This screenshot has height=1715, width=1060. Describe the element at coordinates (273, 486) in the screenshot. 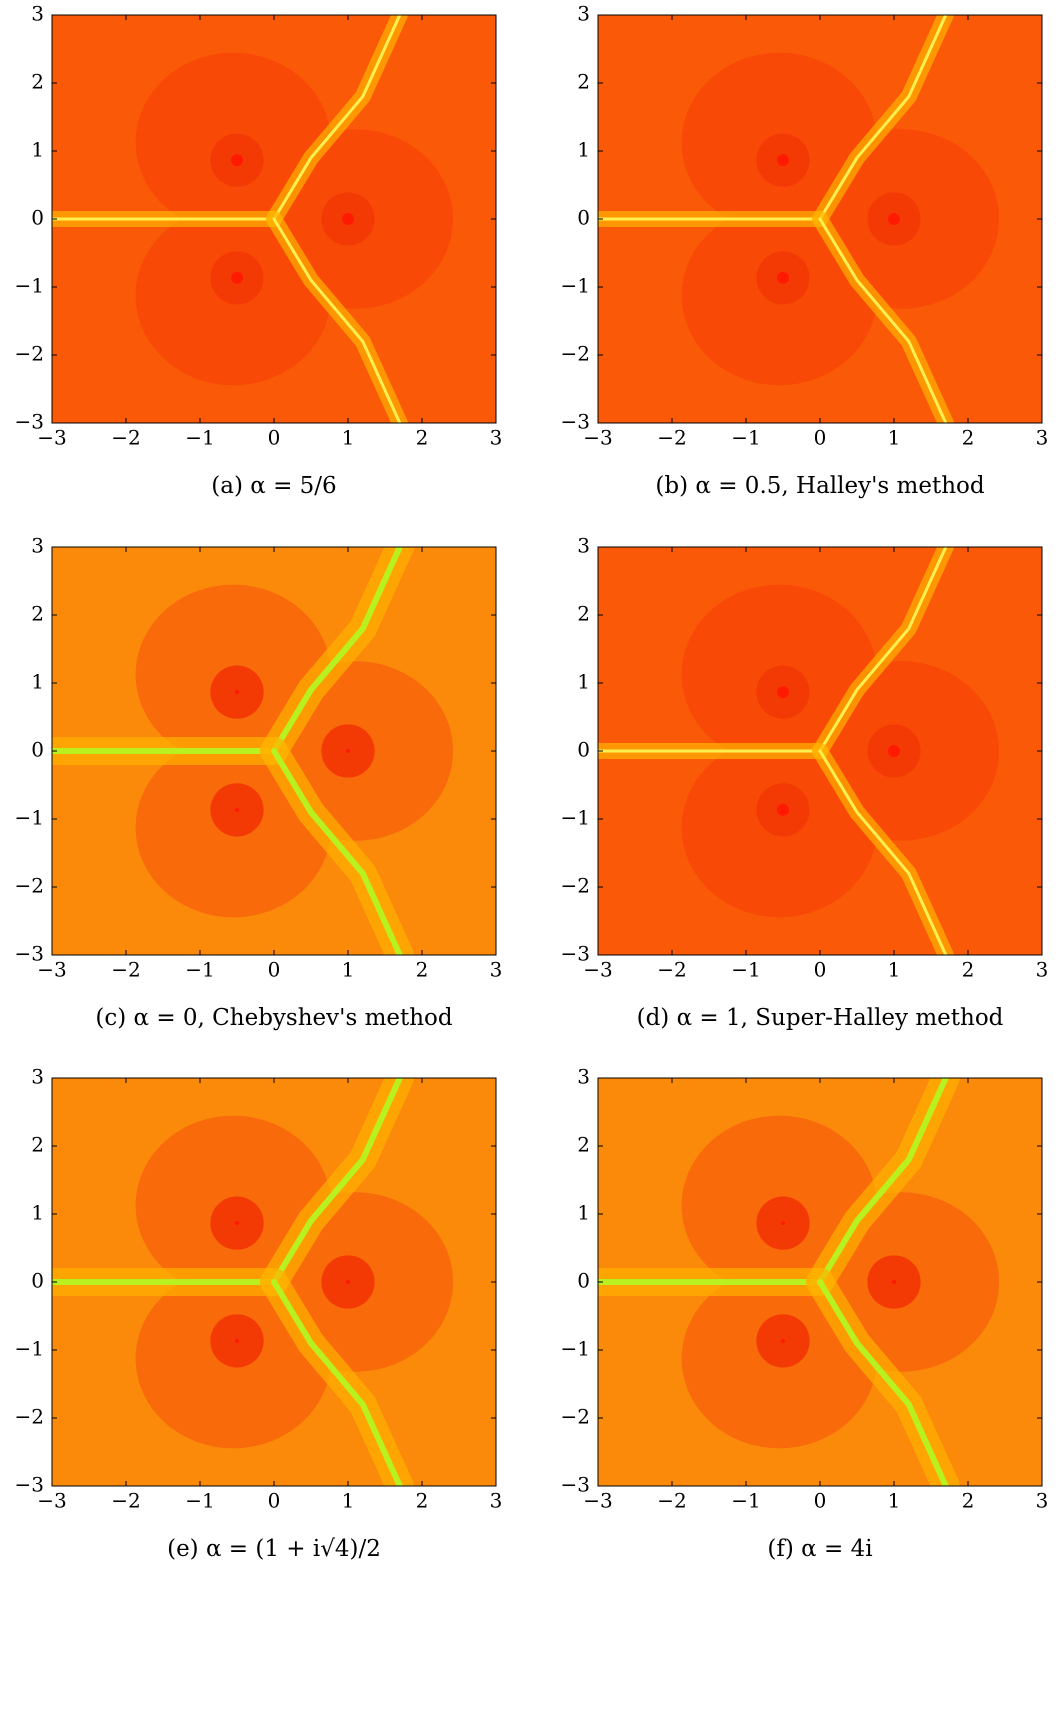

I see `caption: (a) α = 5/6` at that location.